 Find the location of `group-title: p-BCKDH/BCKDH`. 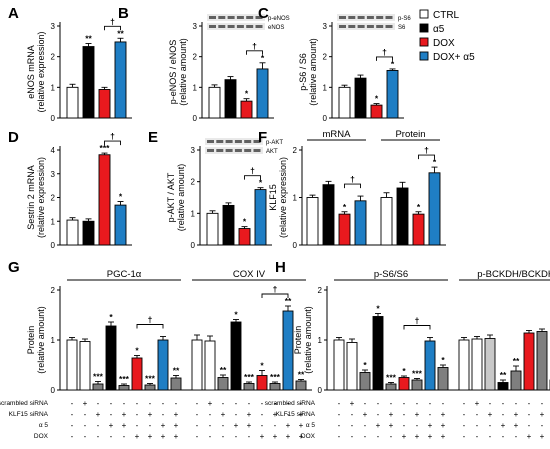

group-title: p-BCKDH/BCKDH is located at coordinates (513, 274).